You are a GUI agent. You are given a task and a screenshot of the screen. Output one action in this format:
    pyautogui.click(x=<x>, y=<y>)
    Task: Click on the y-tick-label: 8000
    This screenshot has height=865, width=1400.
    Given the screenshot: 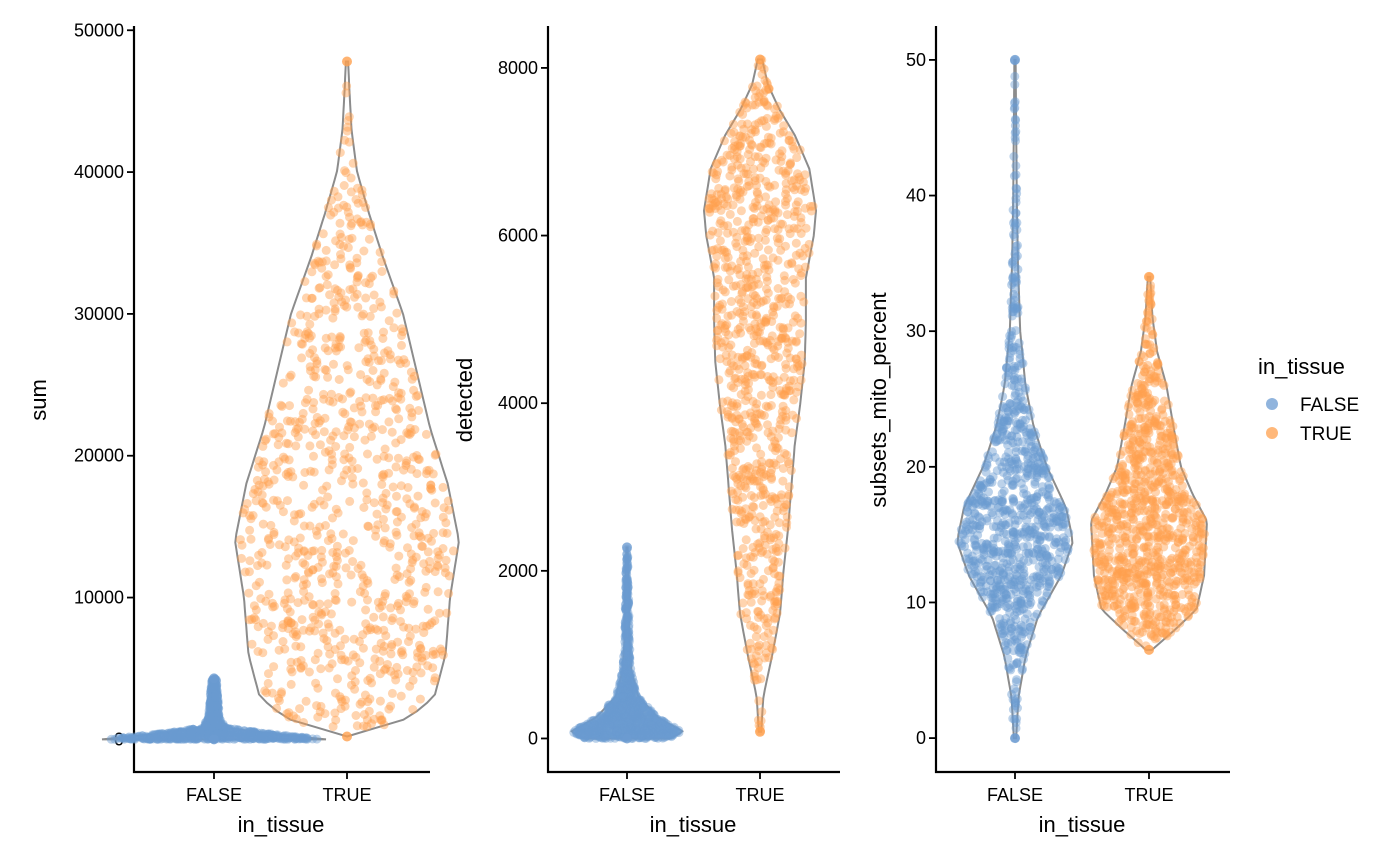 What is the action you would take?
    pyautogui.click(x=518, y=68)
    